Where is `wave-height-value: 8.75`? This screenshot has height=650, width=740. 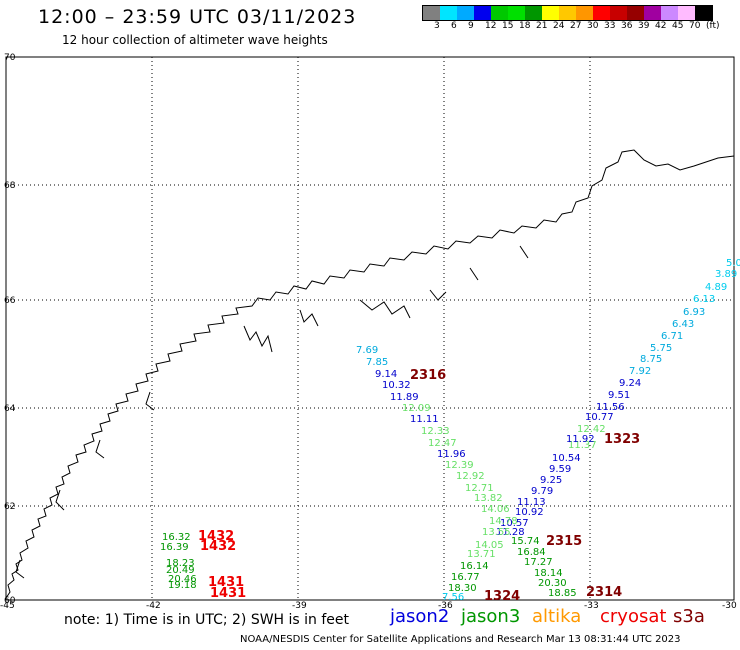
wave-height-value: 8.75 is located at coordinates (651, 359).